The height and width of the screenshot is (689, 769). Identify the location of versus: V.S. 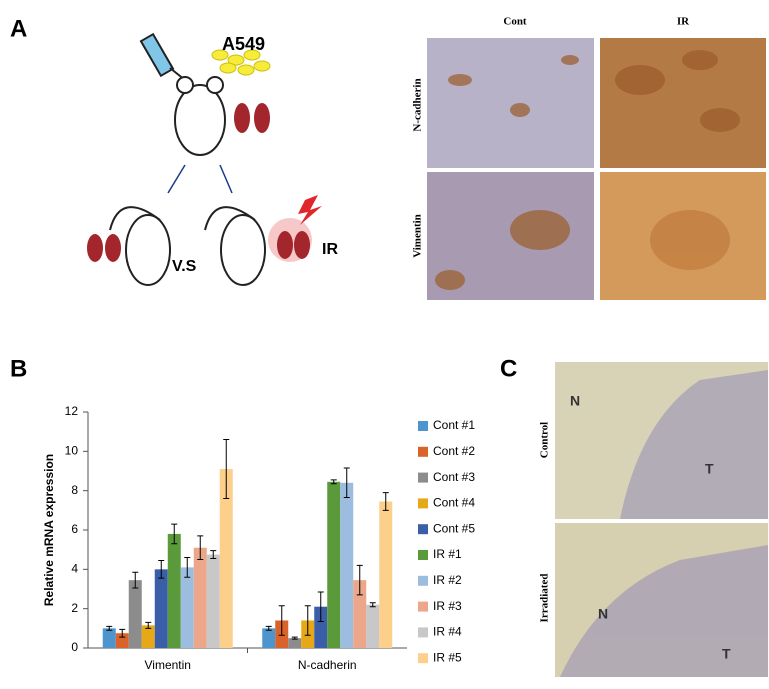
(184, 266).